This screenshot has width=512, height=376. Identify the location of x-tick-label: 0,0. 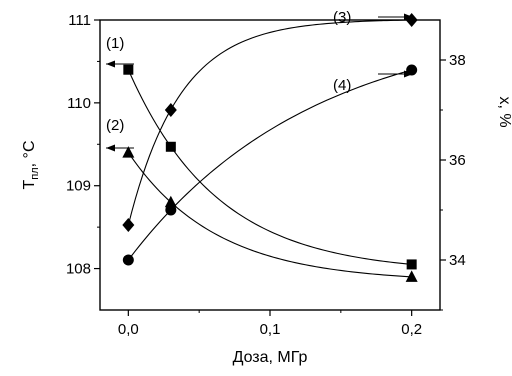
(128, 329).